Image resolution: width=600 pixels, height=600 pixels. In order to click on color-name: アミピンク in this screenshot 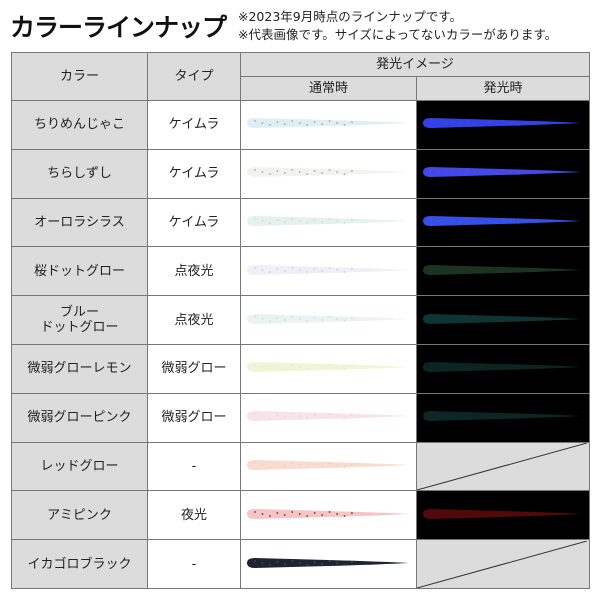, I will do `click(79, 515)`.